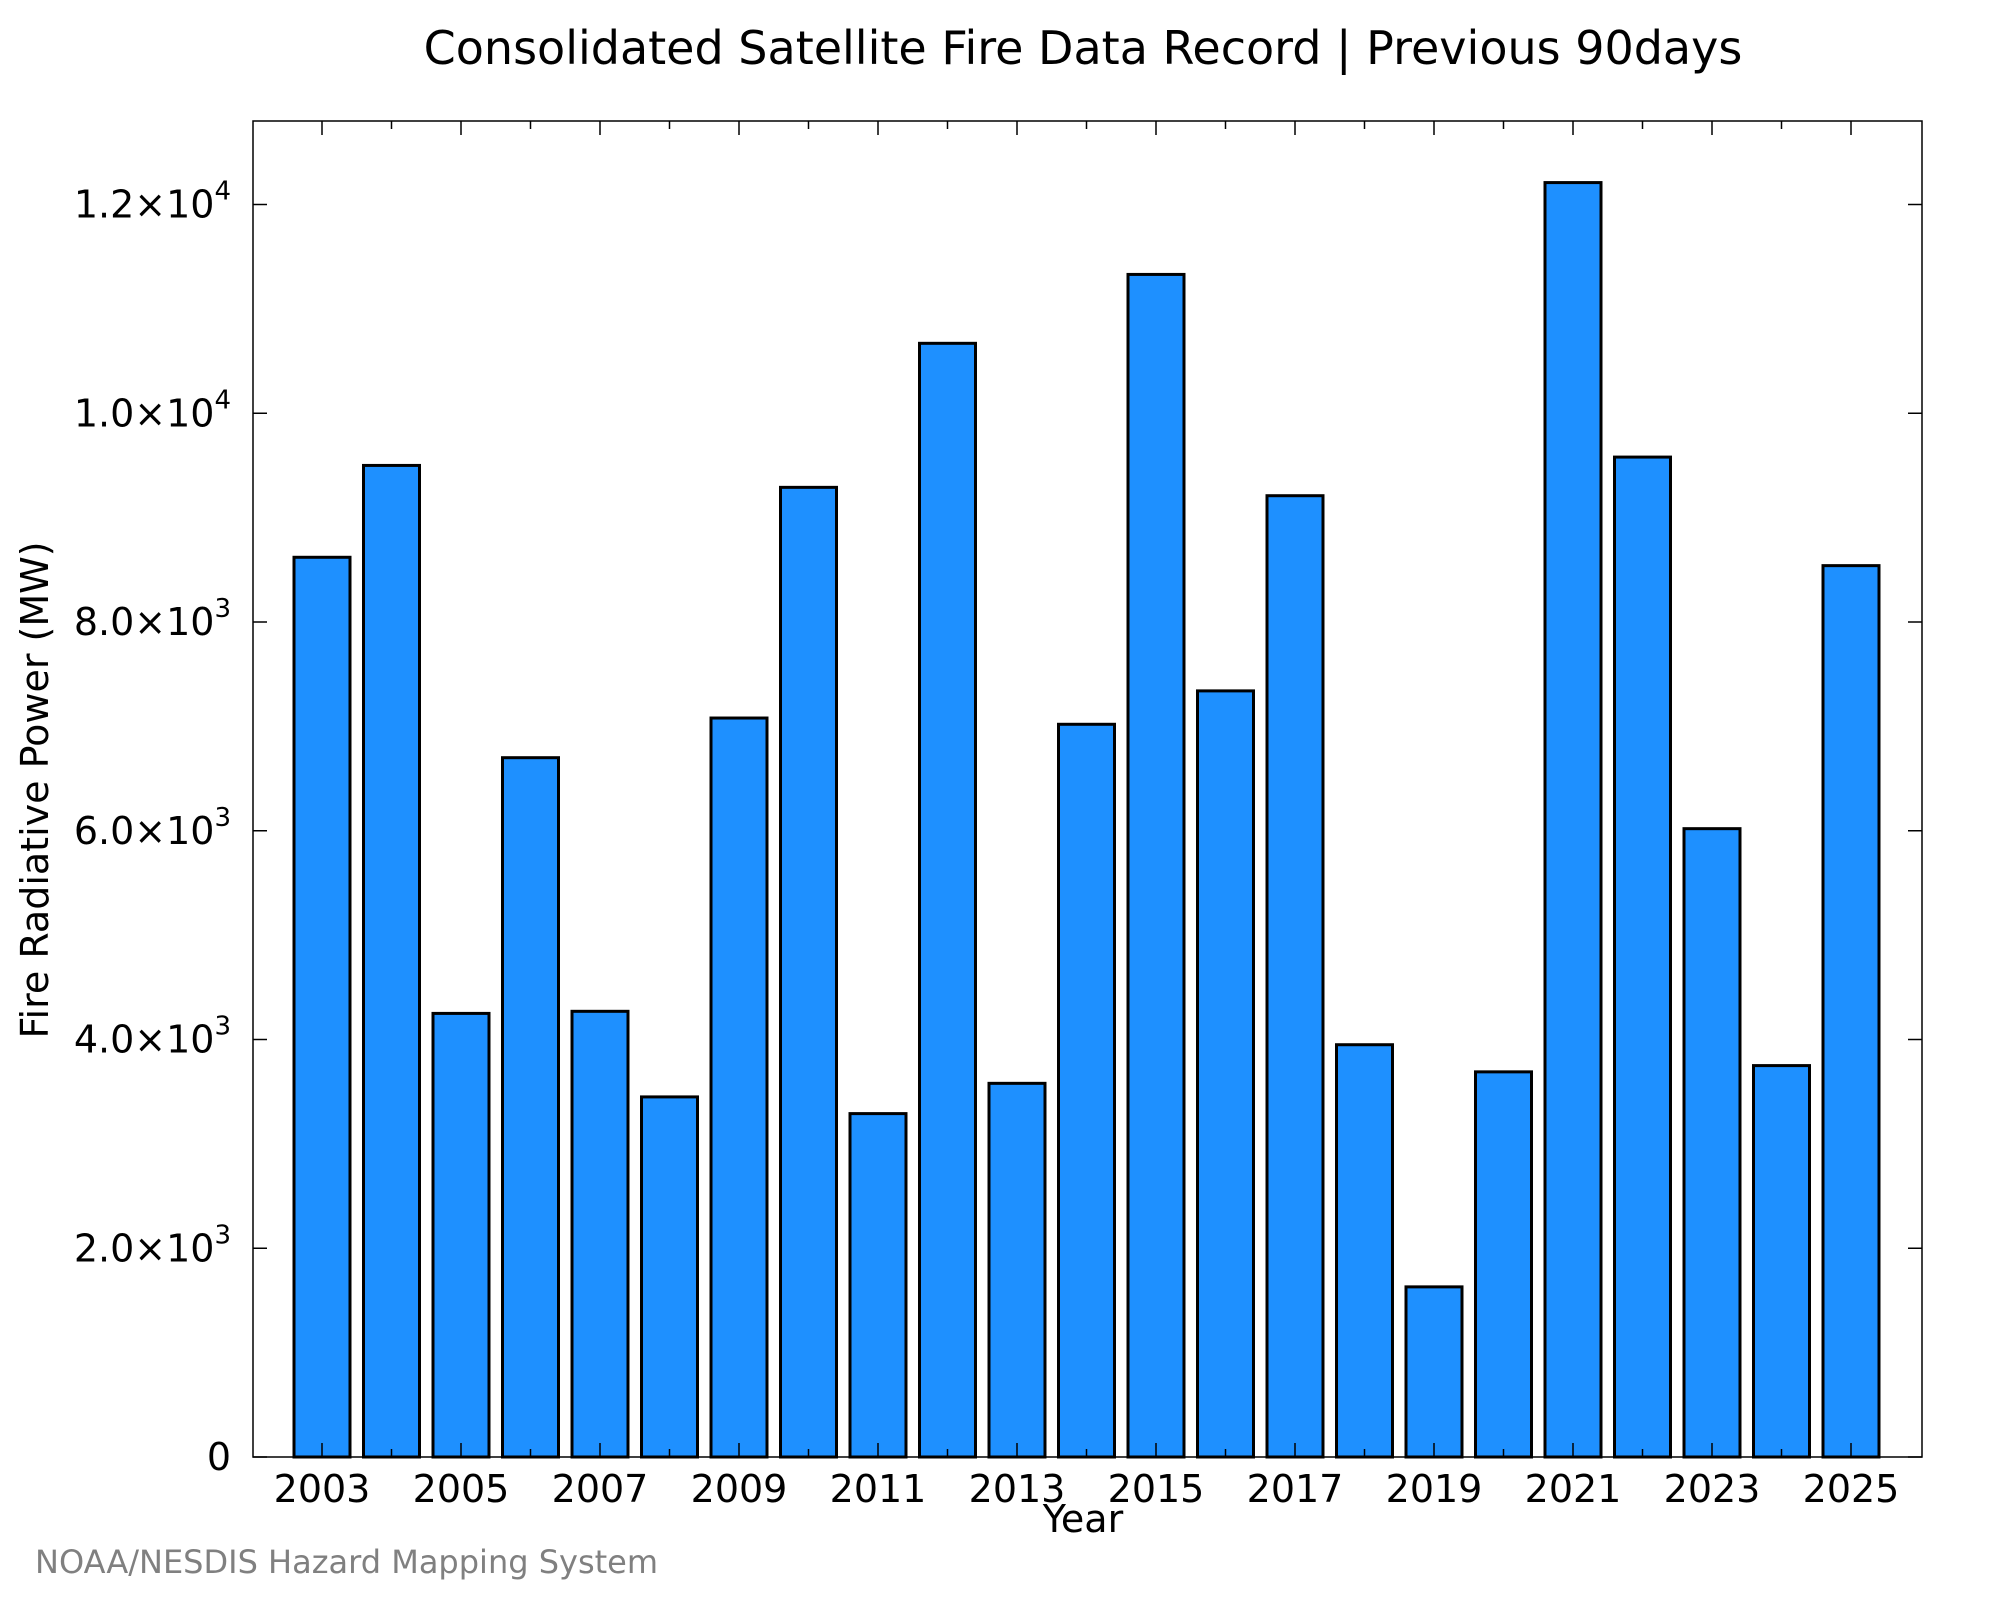  I want to click on x-tick-label: 2003, so click(322, 1489).